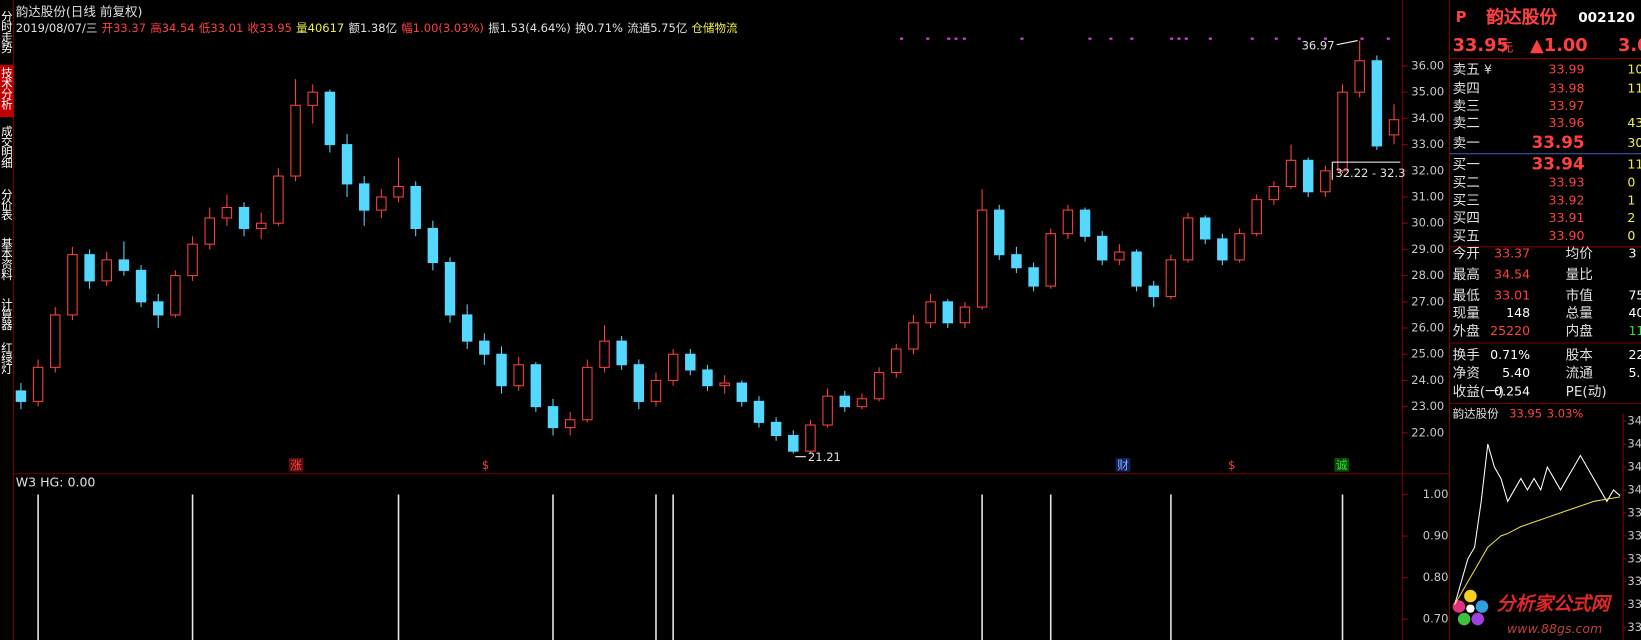 The image size is (1641, 640). Describe the element at coordinates (1488, 69) in the screenshot. I see `sell-icon: ¥` at that location.